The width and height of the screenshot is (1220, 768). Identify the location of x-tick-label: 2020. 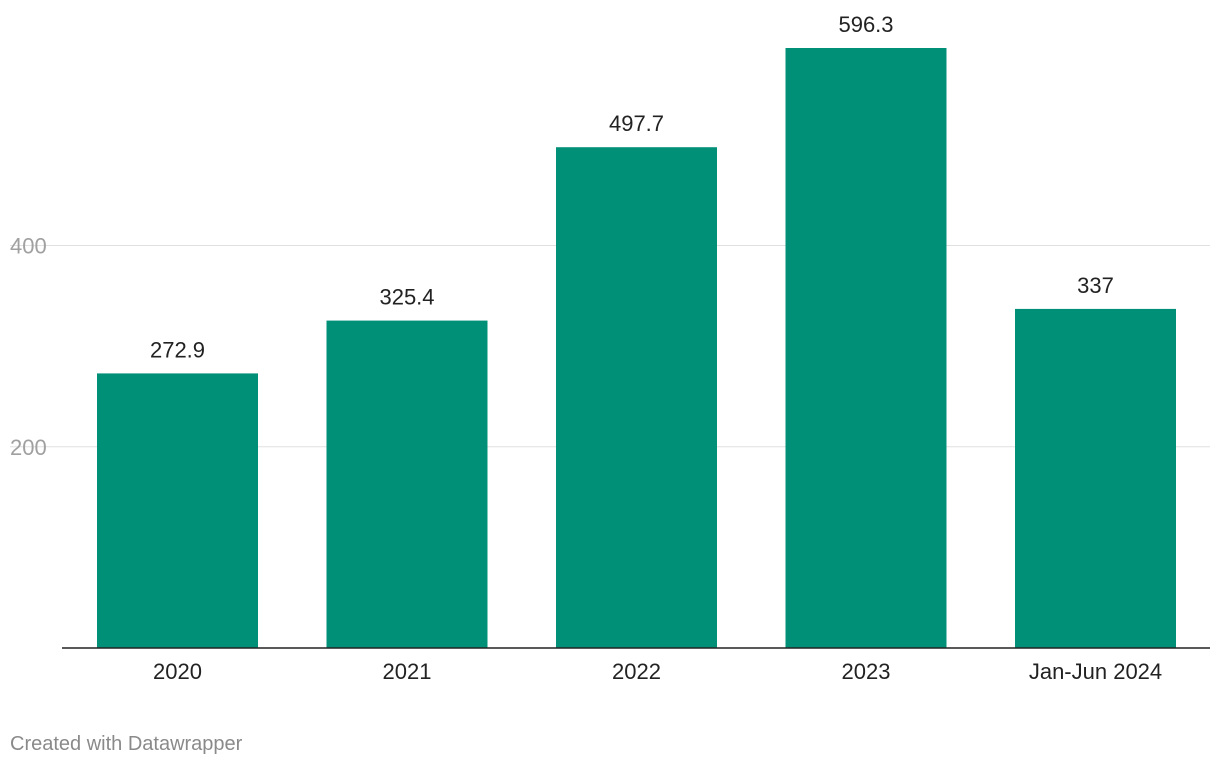
(177, 671).